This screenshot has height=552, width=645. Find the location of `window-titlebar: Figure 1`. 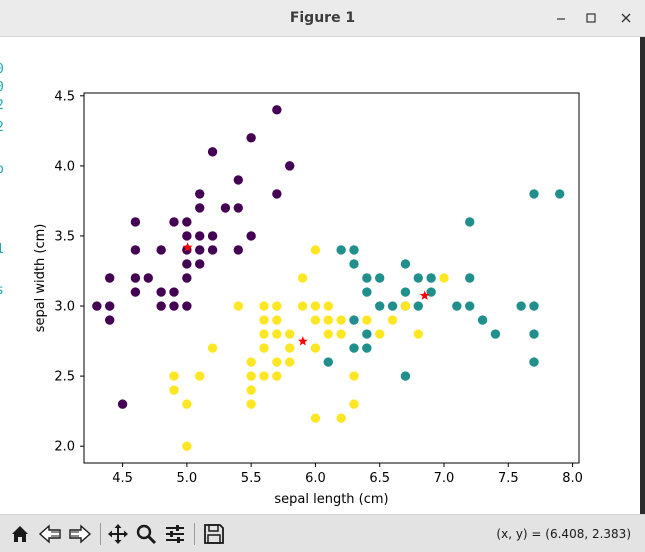

window-titlebar: Figure 1 is located at coordinates (322, 18).